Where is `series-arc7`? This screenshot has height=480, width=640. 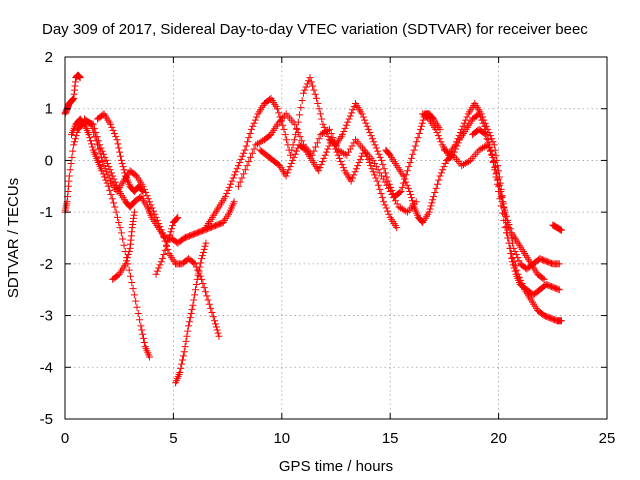 series-arc7 is located at coordinates (167, 245).